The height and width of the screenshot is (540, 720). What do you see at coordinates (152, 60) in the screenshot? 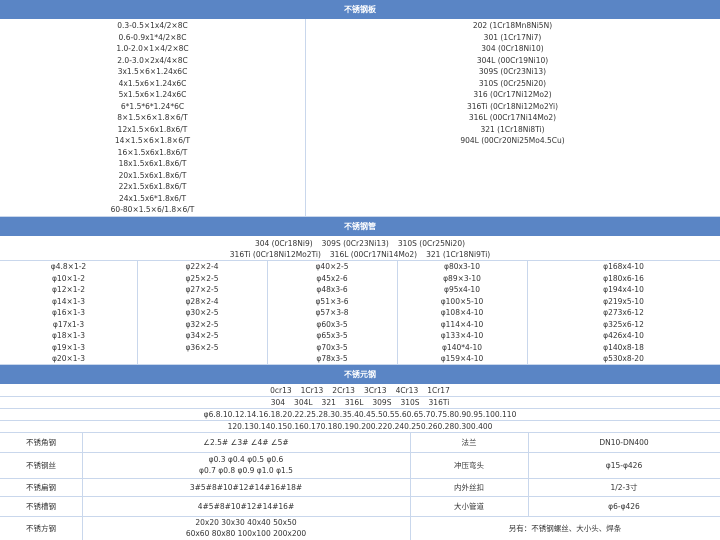
I see `size: 2.0-3.0×2x4/4×8C` at bounding box center [152, 60].